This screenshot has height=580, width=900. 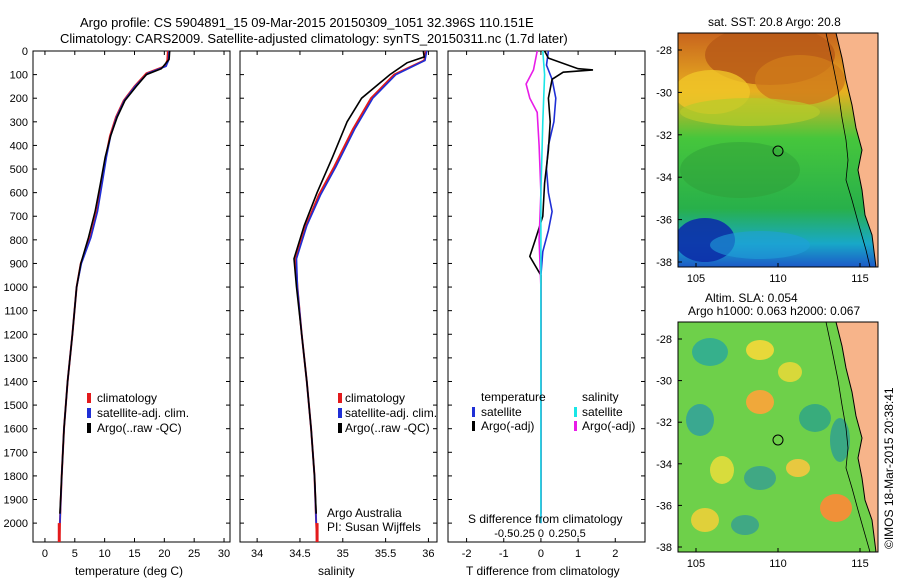 What do you see at coordinates (164, 554) in the screenshot?
I see `x-tick-label: 20` at bounding box center [164, 554].